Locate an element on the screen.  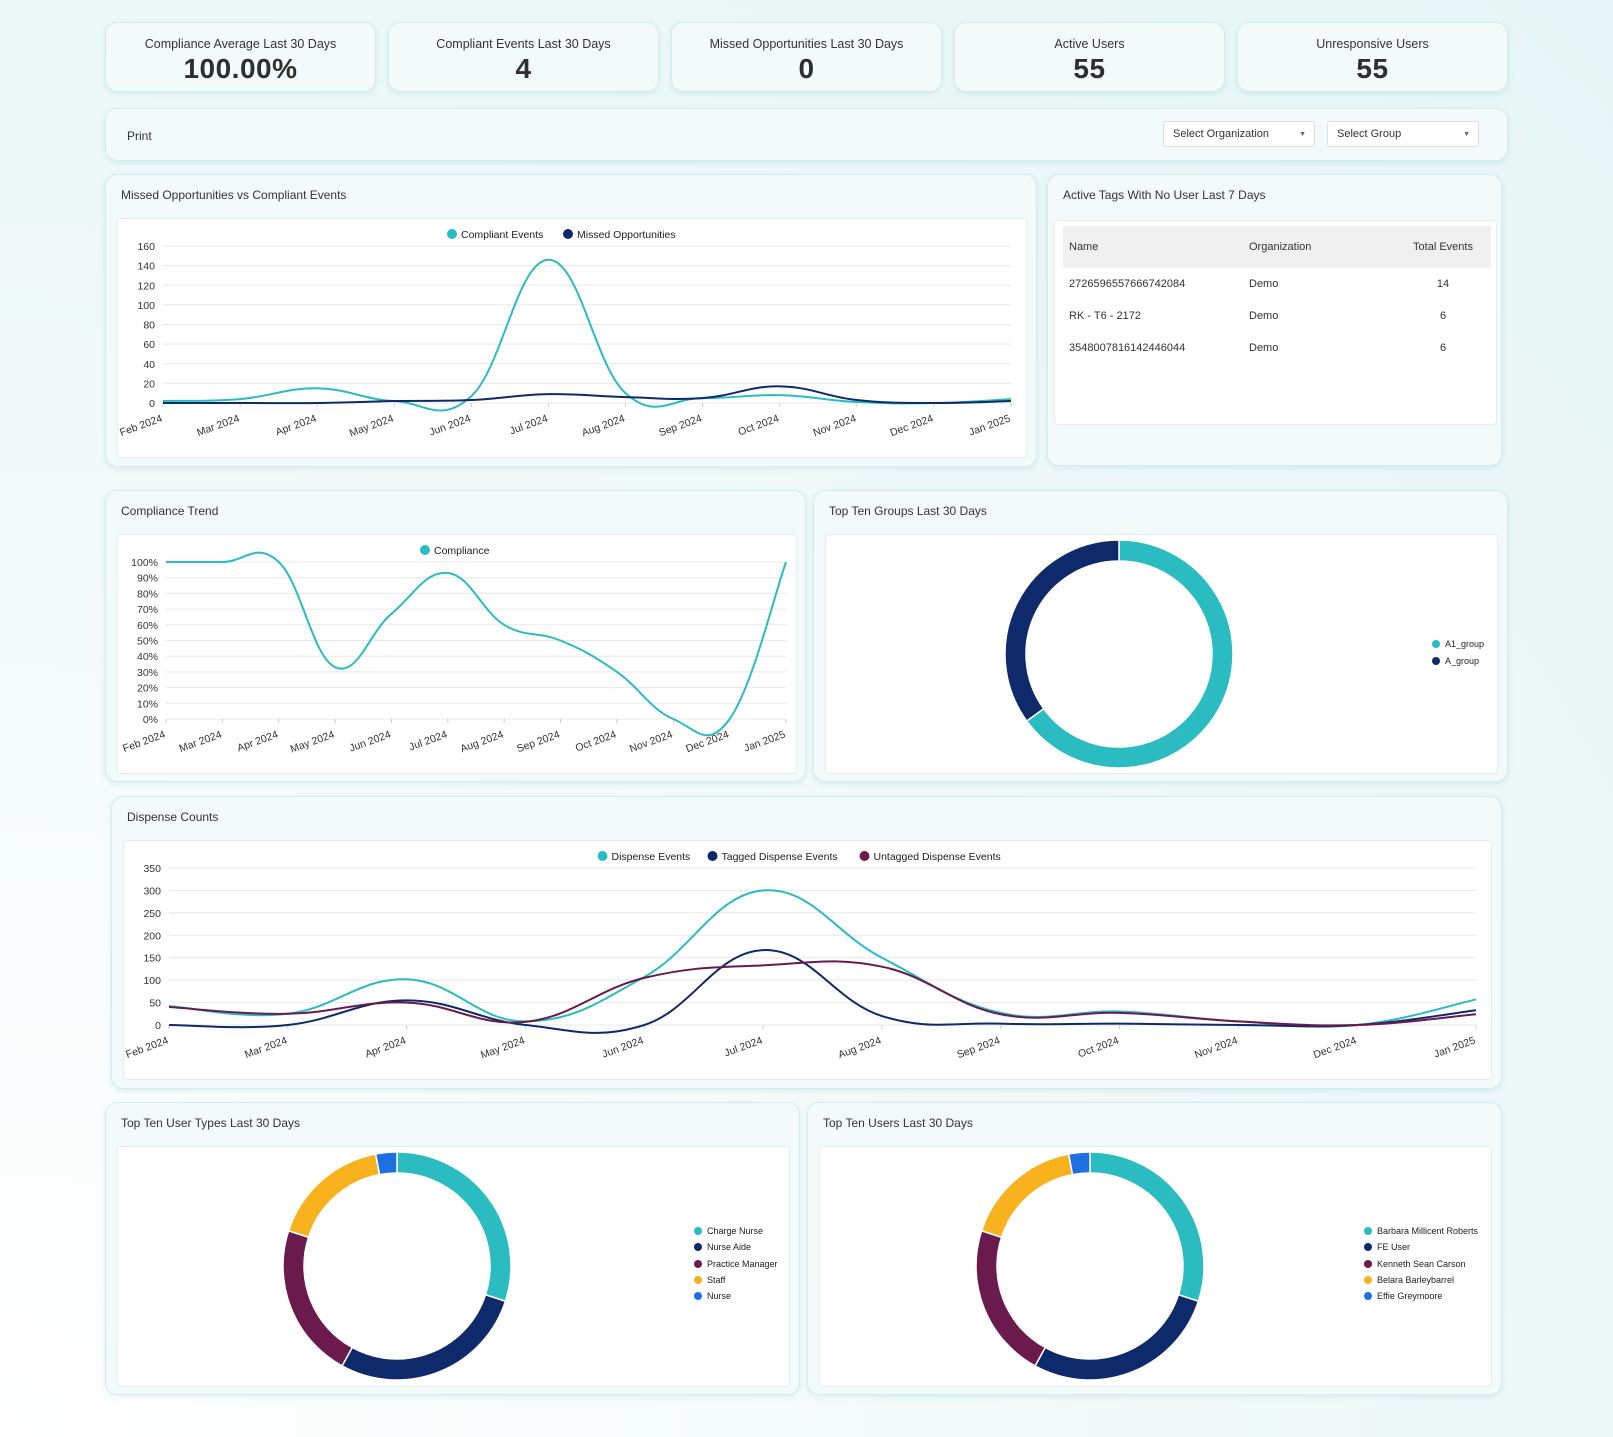
kpi-label: Compliance Average Last 30 Days is located at coordinates (240, 44).